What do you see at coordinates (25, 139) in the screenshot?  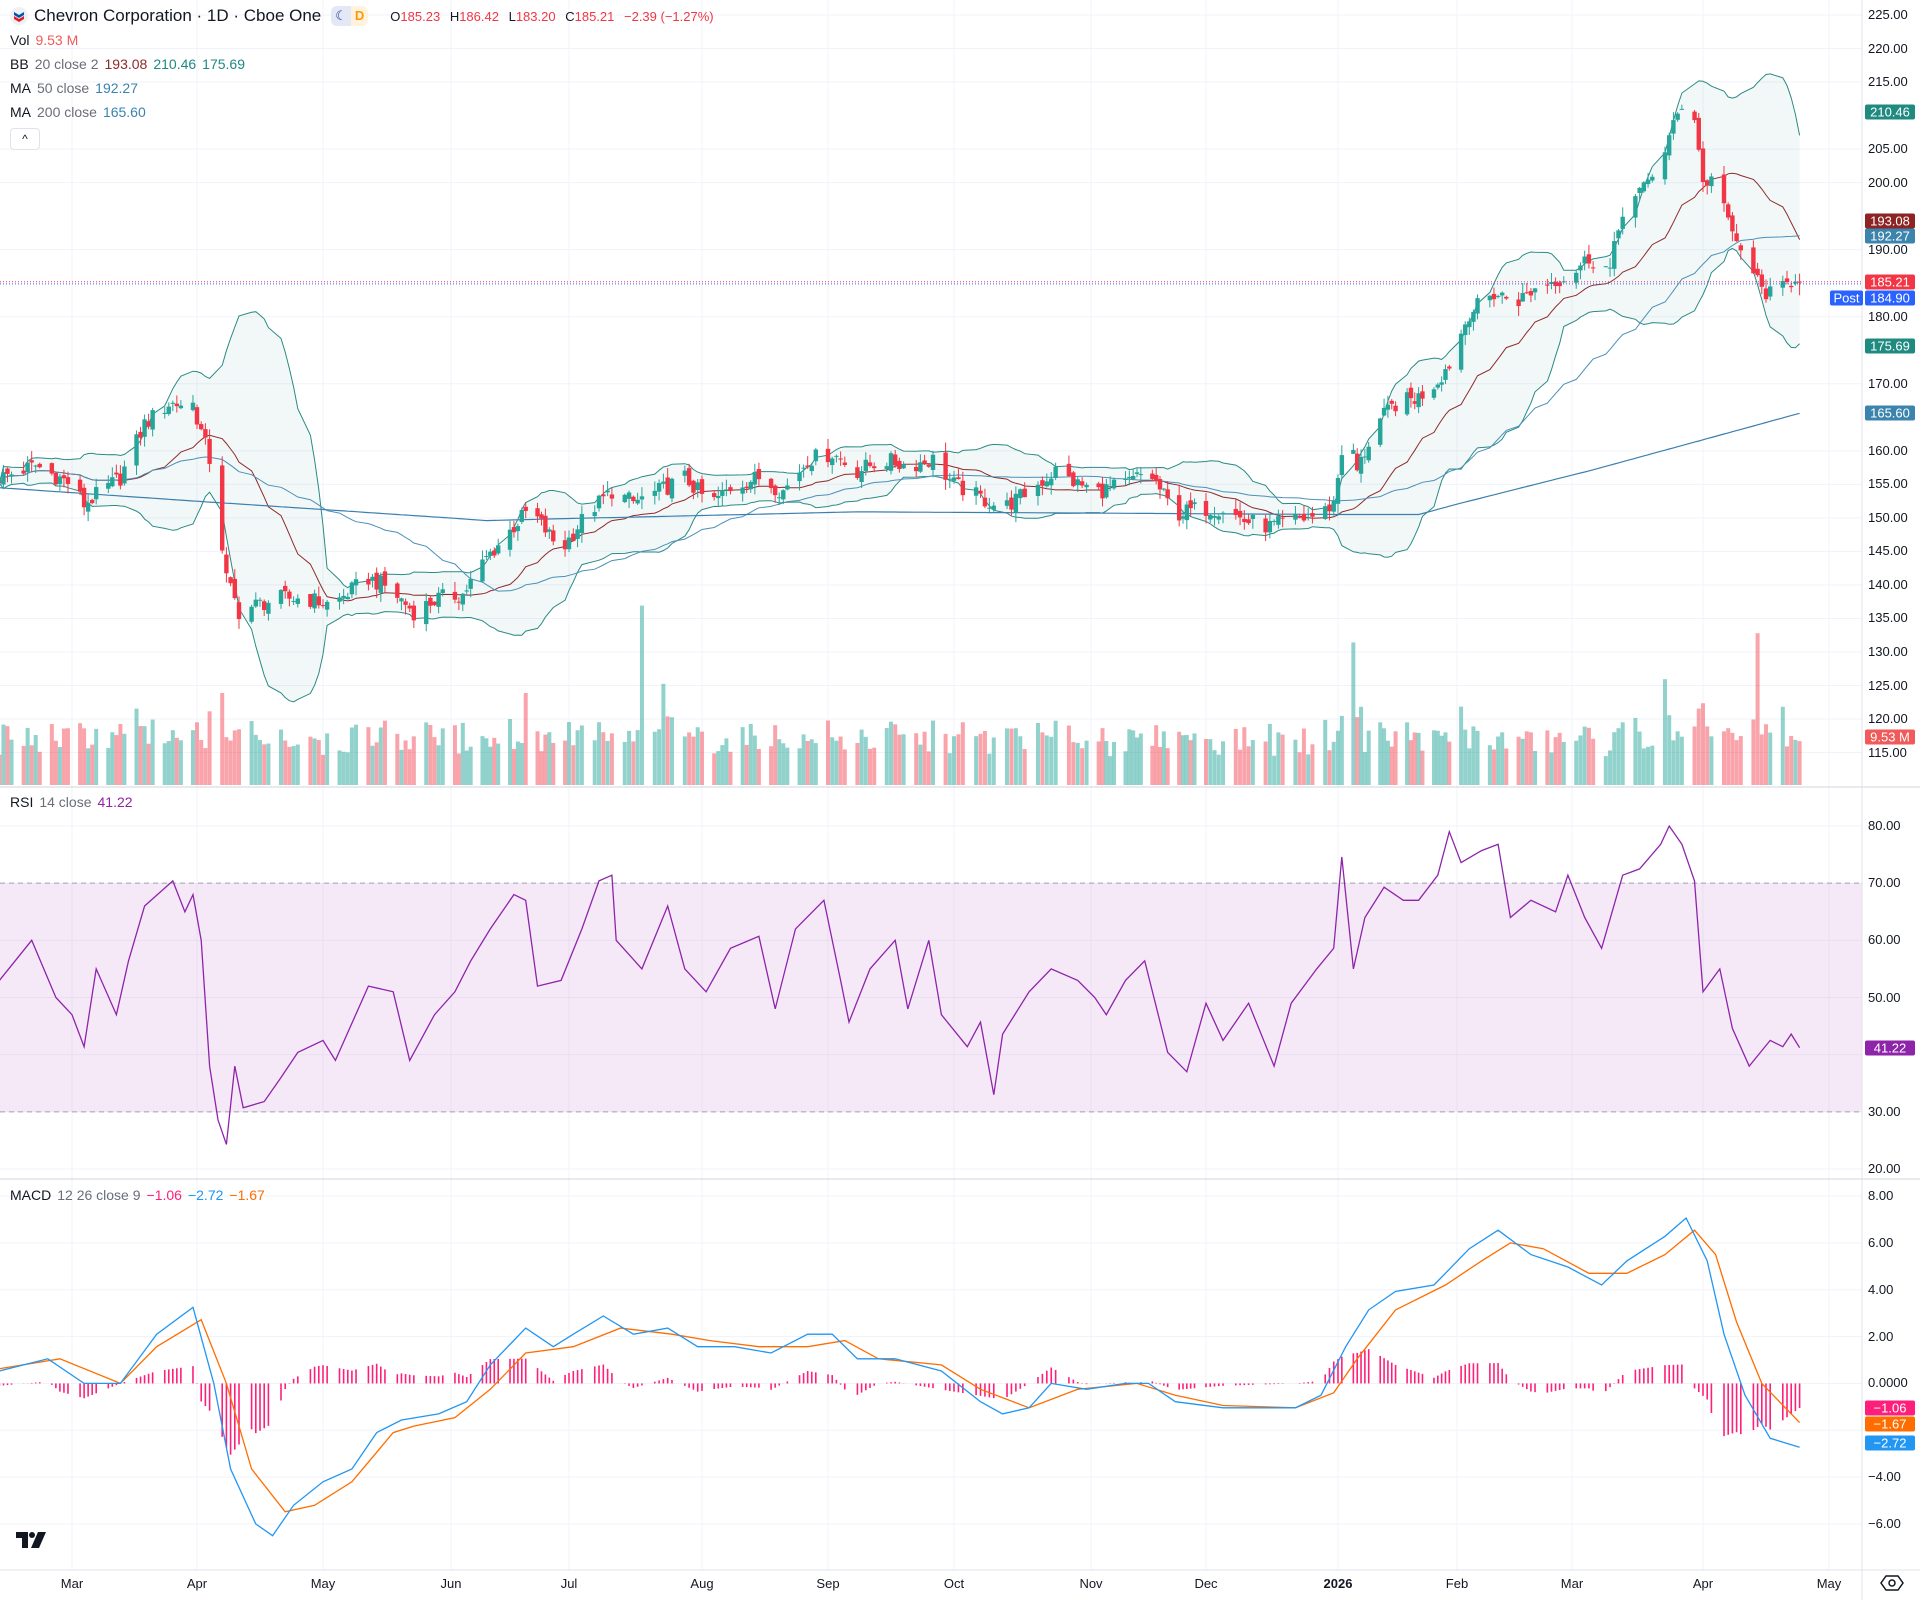 I see `collapse-legend-button: ^` at bounding box center [25, 139].